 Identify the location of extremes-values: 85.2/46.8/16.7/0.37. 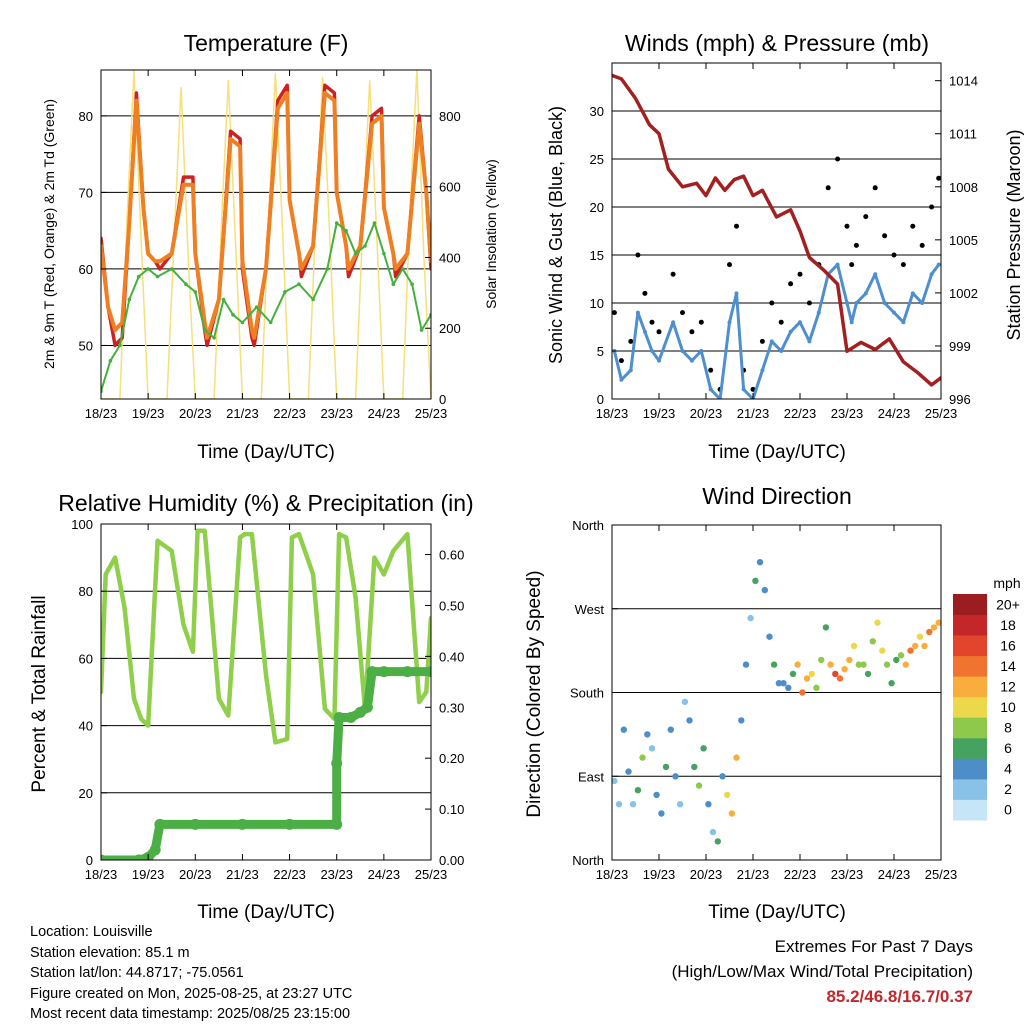
(899, 996).